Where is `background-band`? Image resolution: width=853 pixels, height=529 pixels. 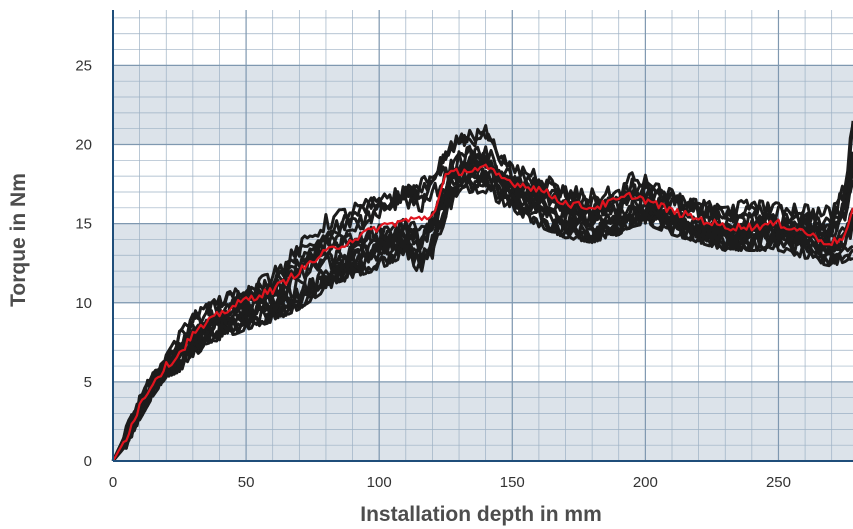
background-band is located at coordinates (483, 421).